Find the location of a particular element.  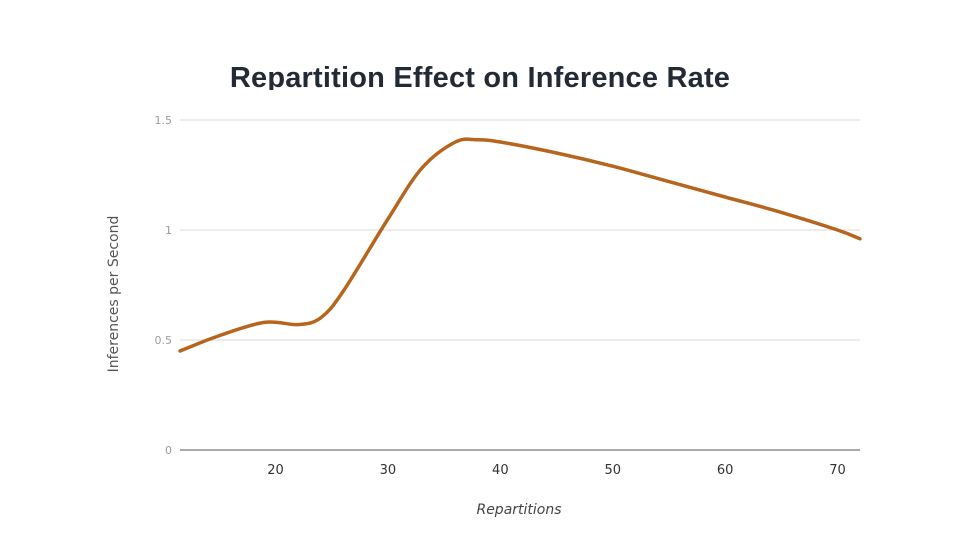

y-axis-title: Inferences per Second is located at coordinates (114, 294).